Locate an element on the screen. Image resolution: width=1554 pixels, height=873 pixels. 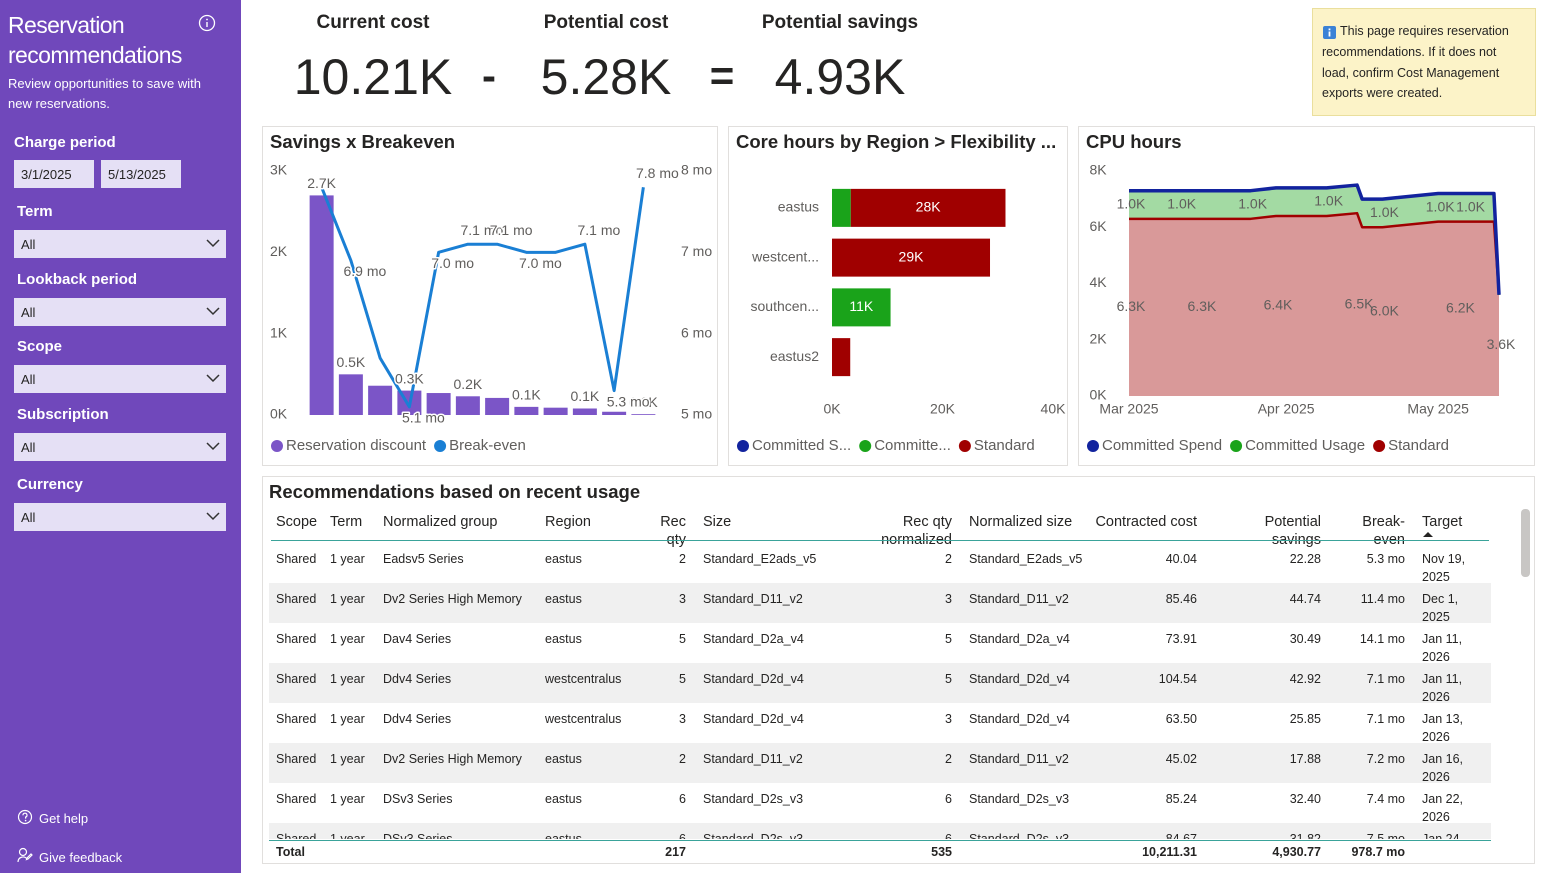
data-label: 0.1K is located at coordinates (584, 396).